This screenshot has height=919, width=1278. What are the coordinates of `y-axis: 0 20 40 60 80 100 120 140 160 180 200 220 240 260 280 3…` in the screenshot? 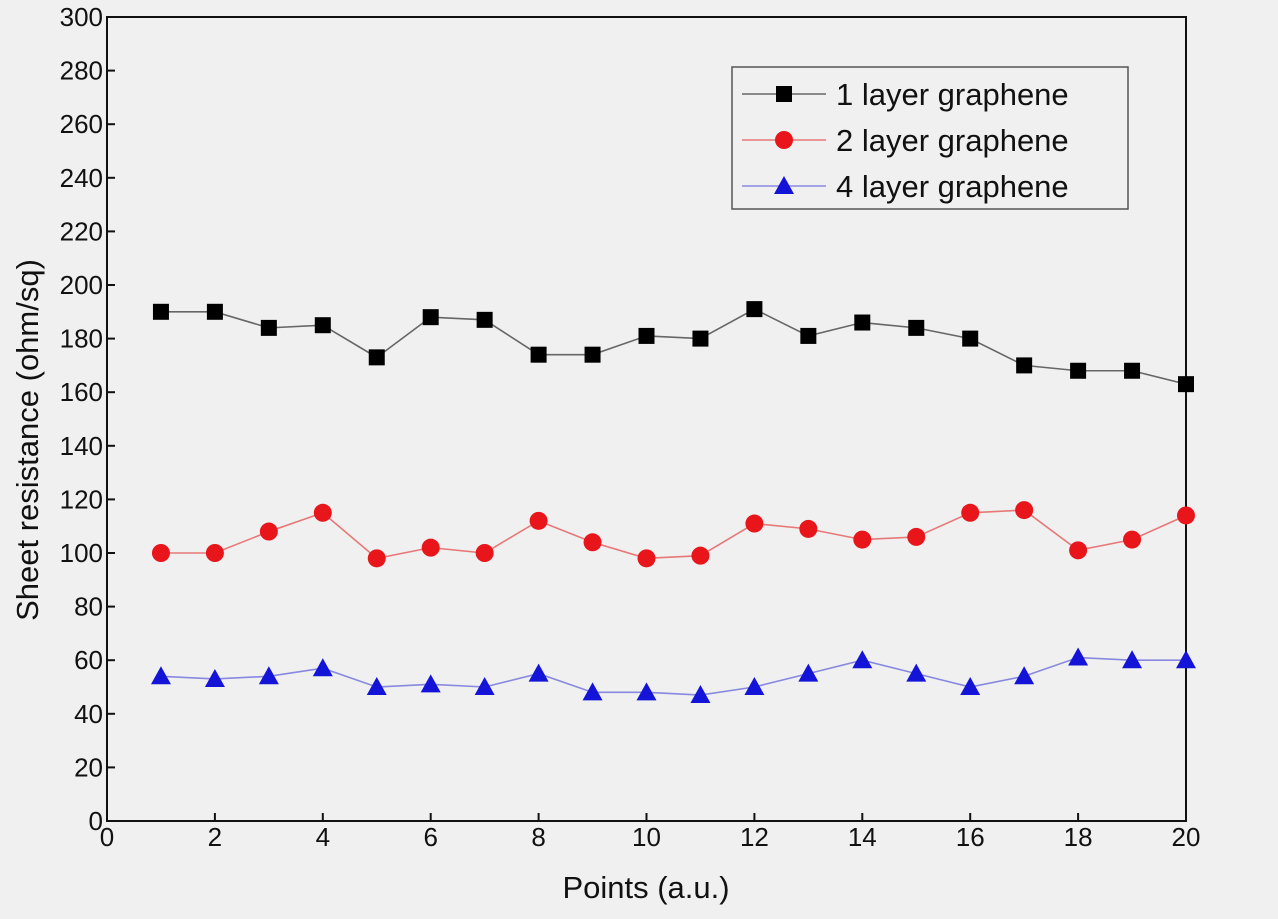 It's located at (87, 419).